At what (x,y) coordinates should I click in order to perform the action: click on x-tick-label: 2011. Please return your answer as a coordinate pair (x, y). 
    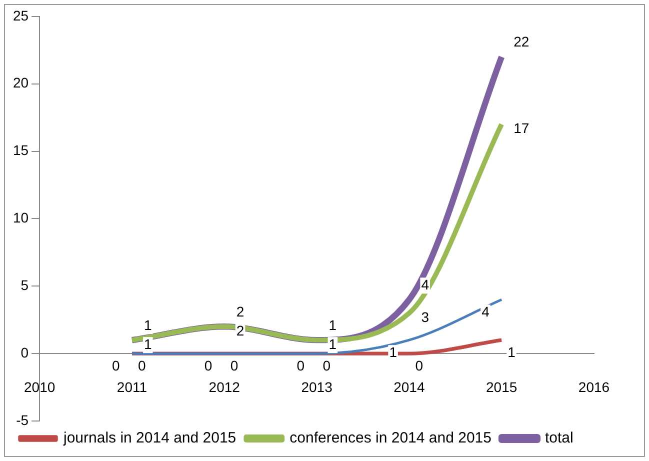
    Looking at the image, I should click on (132, 386).